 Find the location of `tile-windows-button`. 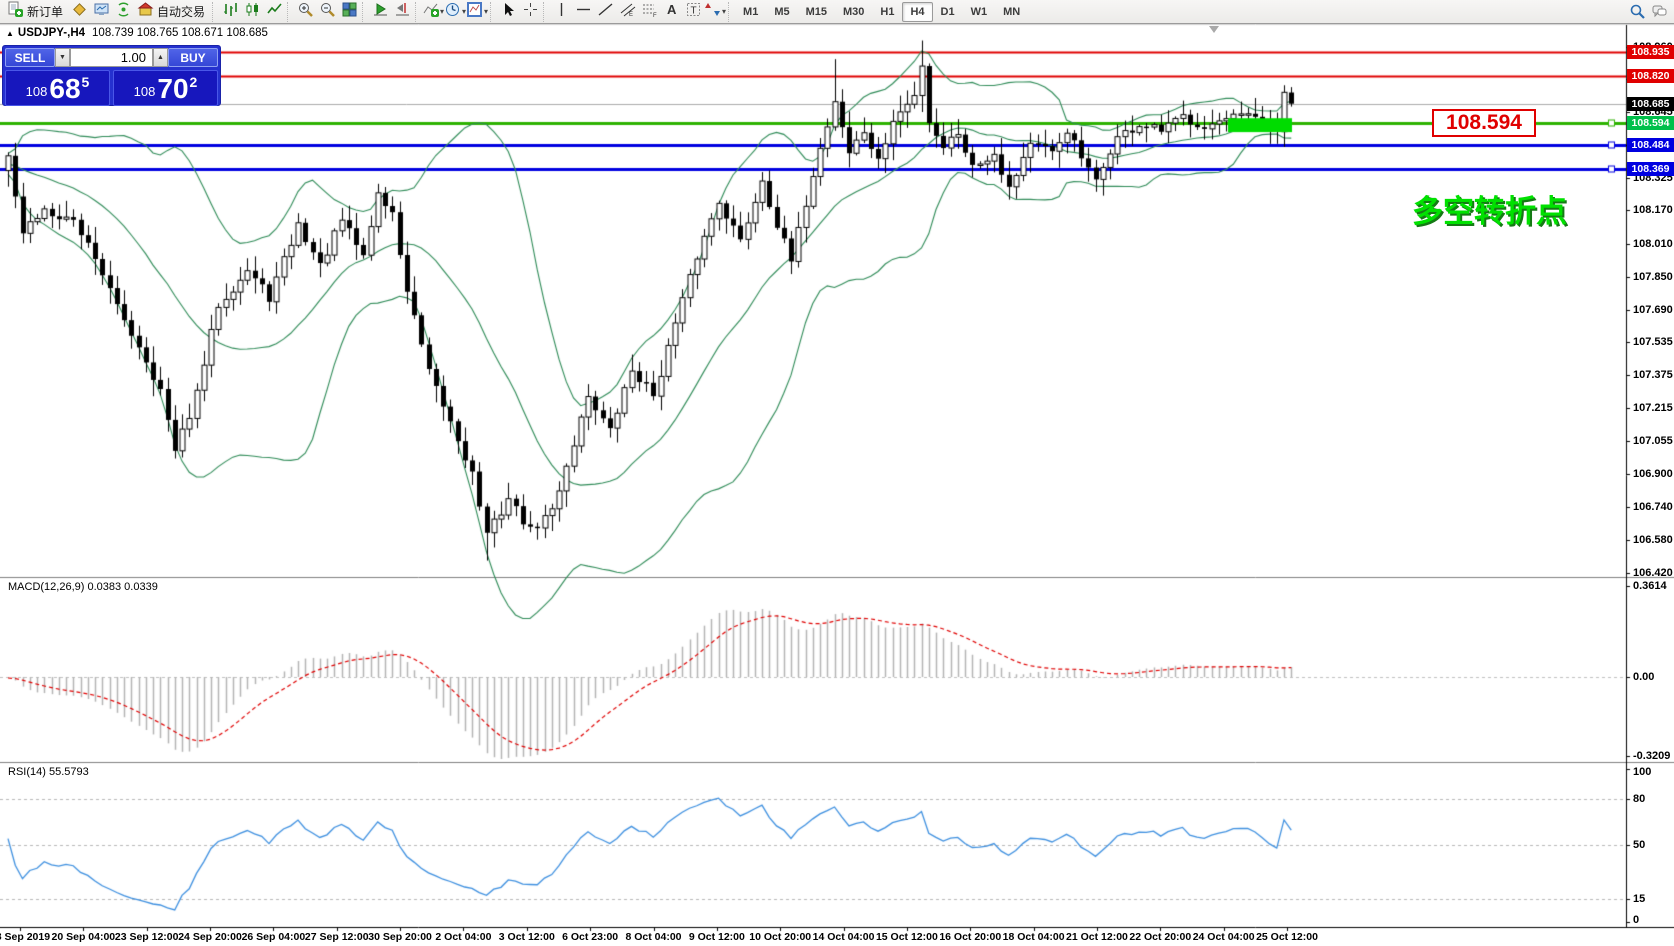

tile-windows-button is located at coordinates (349, 11).